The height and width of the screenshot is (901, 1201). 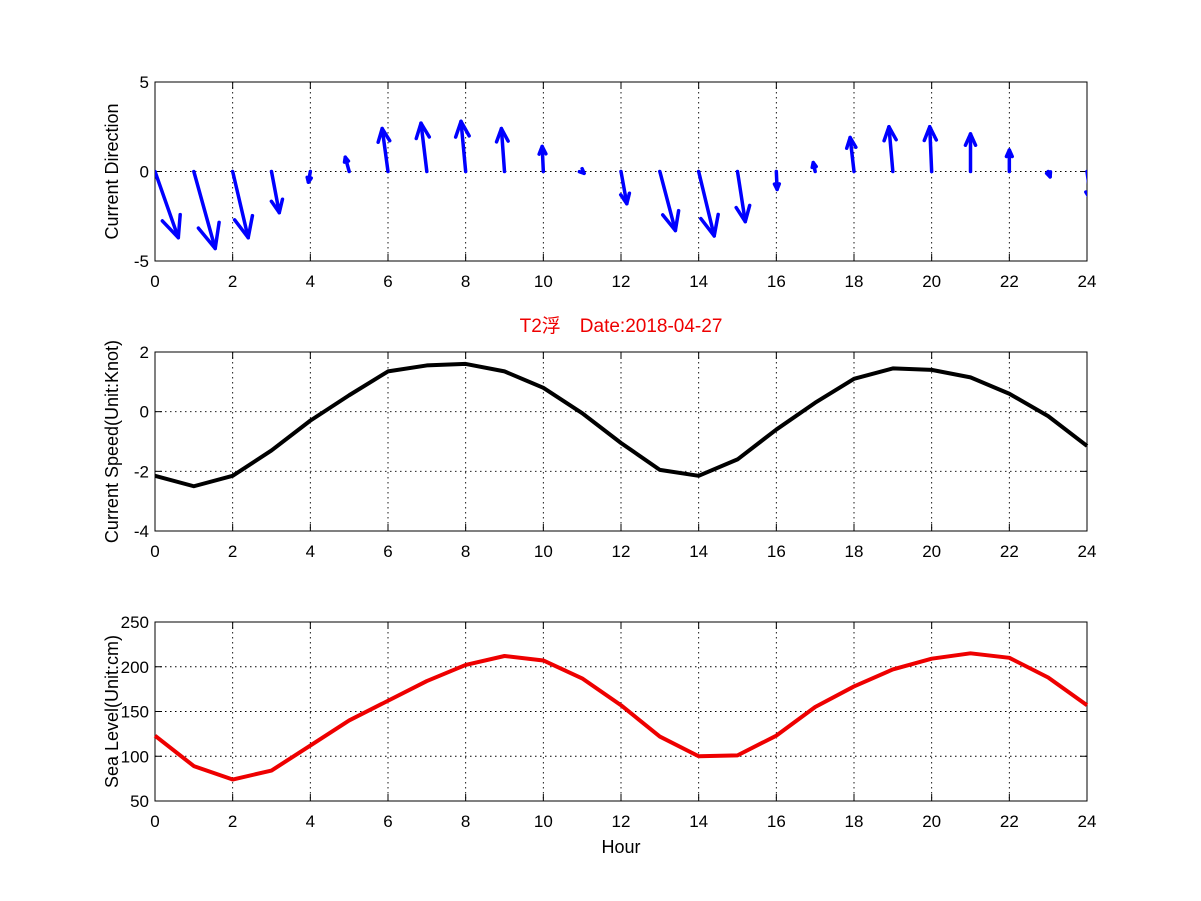 I want to click on speed-xtick-label: 18, so click(x=854, y=551).